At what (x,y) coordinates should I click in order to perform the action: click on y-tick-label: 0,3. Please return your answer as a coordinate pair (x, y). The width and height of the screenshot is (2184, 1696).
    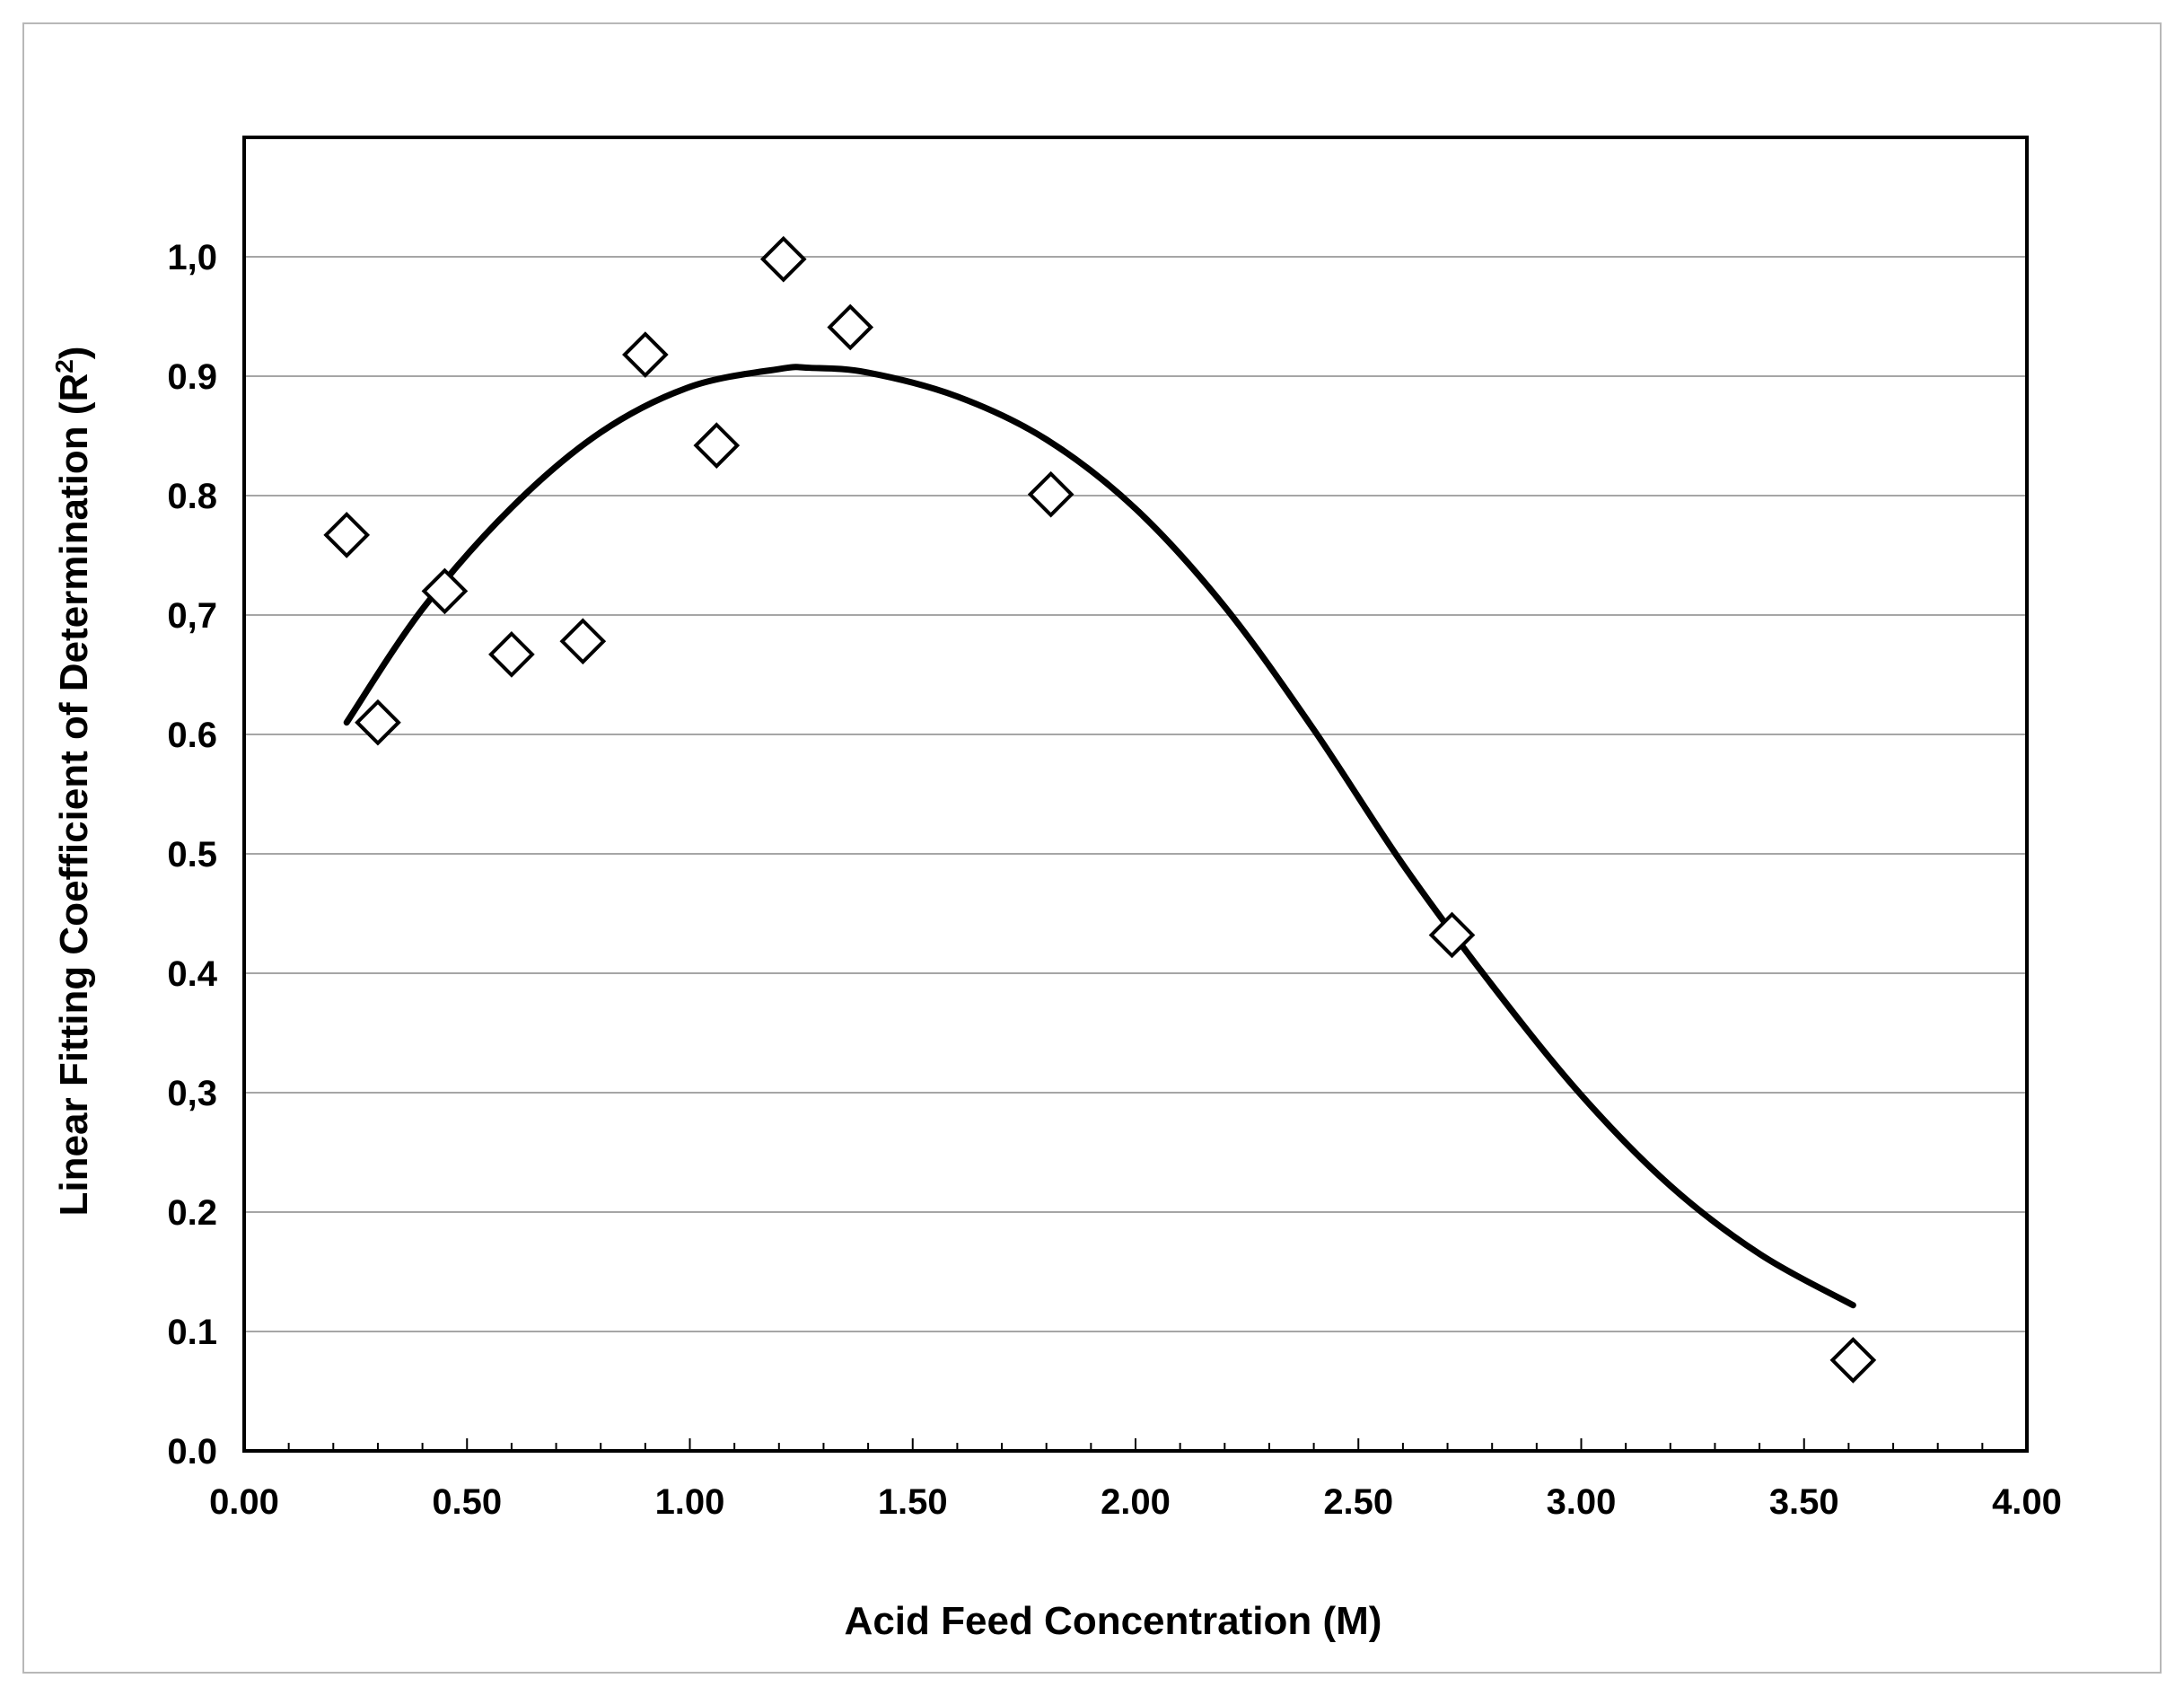
    Looking at the image, I should click on (192, 1093).